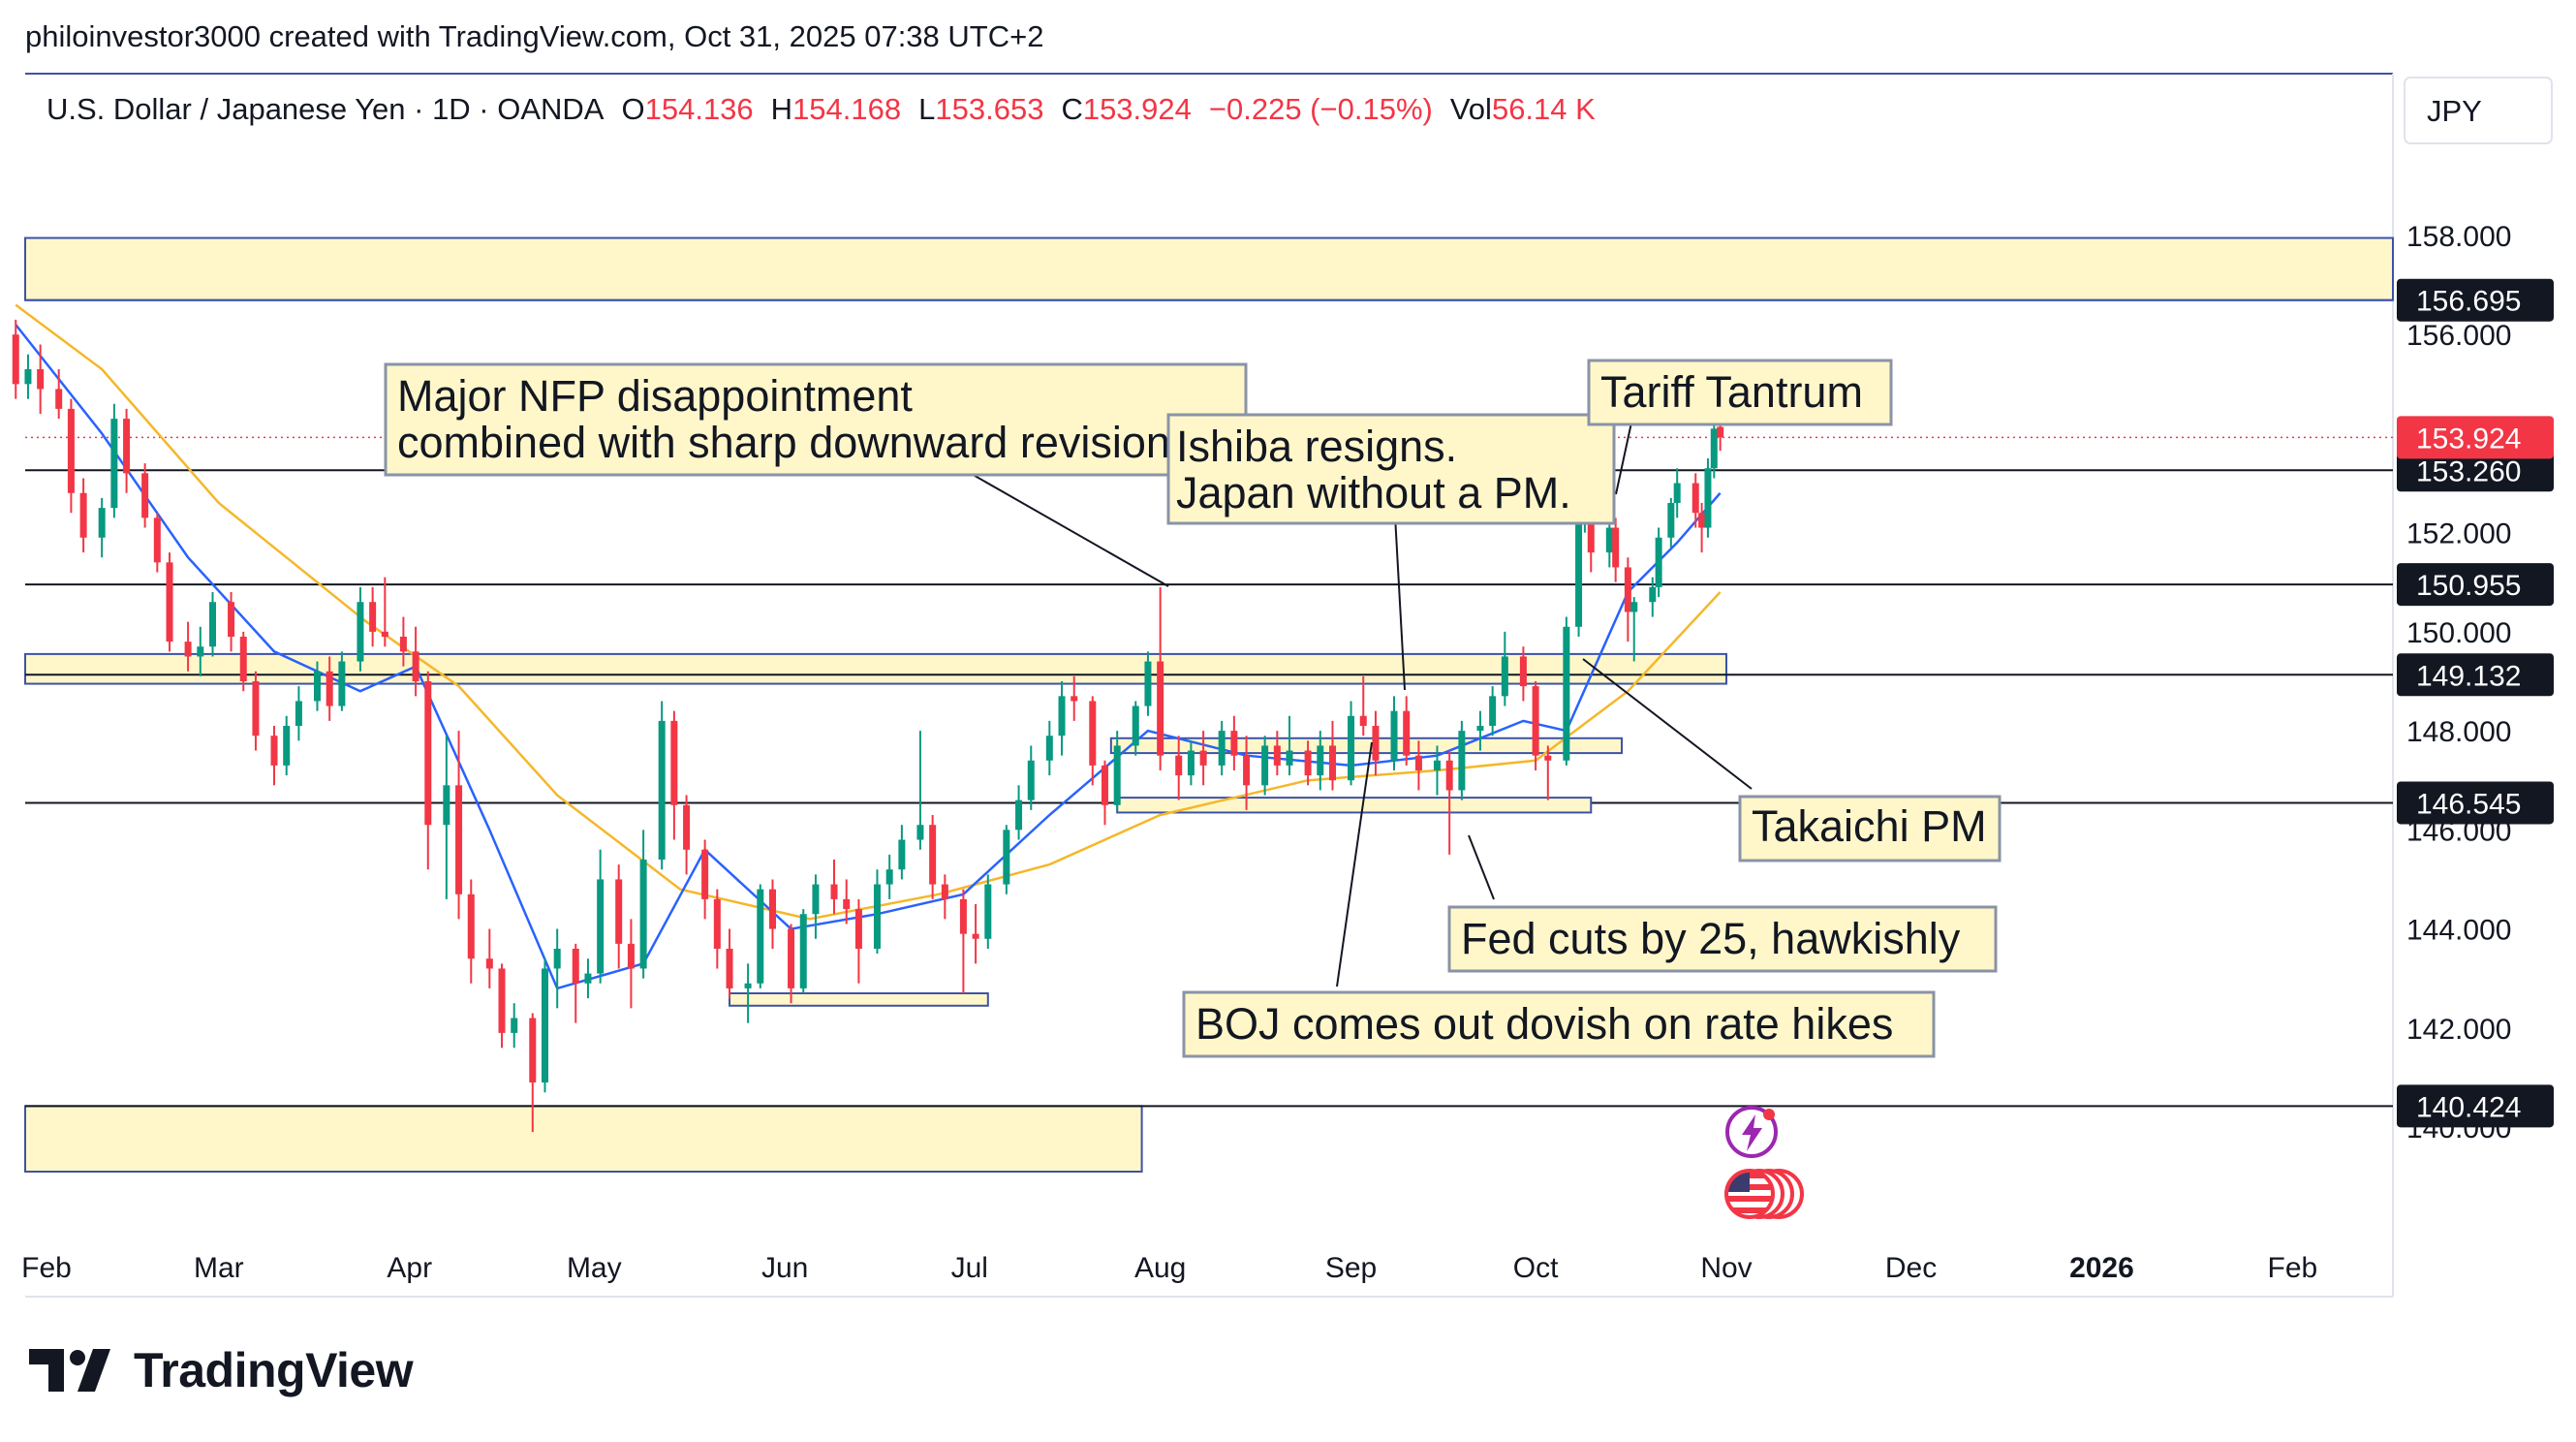 The height and width of the screenshot is (1442, 2576). What do you see at coordinates (219, 1268) in the screenshot?
I see `time-tick-label: Mar` at bounding box center [219, 1268].